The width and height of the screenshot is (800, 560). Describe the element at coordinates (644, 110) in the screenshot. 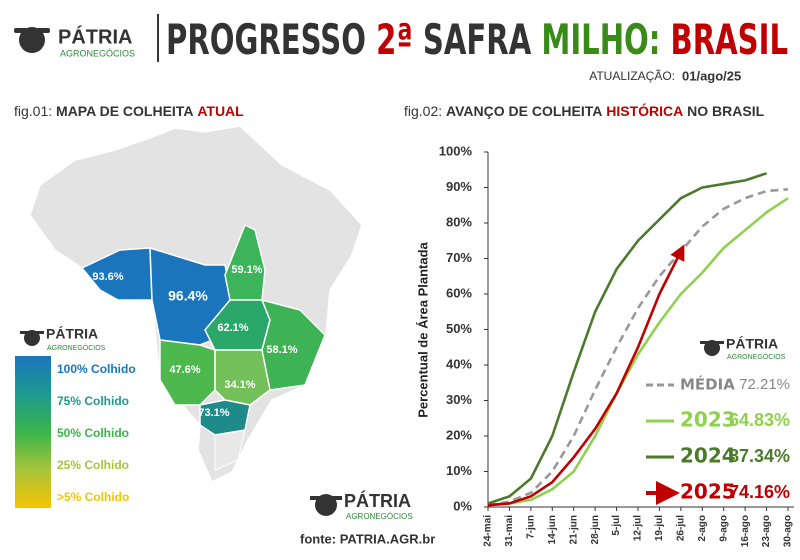

I see `fig-highlight: HISTÓRICA` at that location.